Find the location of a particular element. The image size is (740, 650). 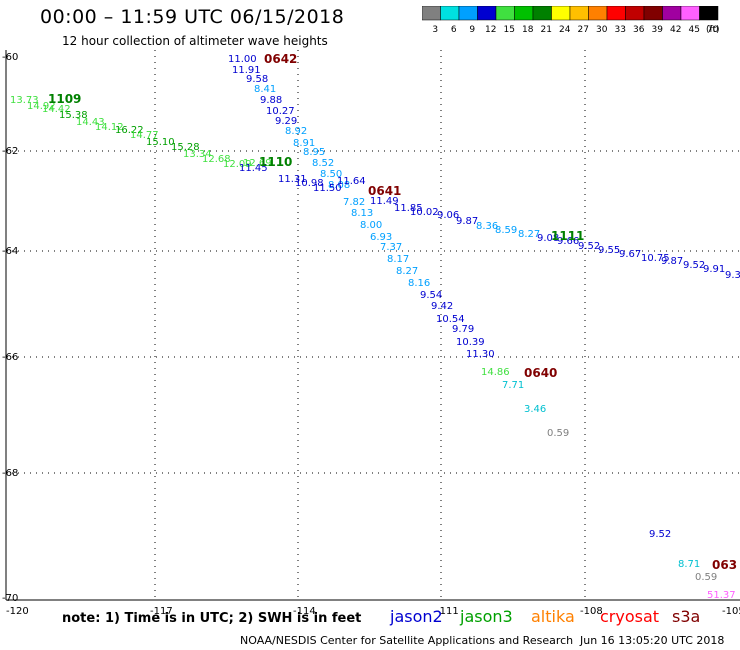

wave-height-reading: 9.88 is located at coordinates (271, 100).